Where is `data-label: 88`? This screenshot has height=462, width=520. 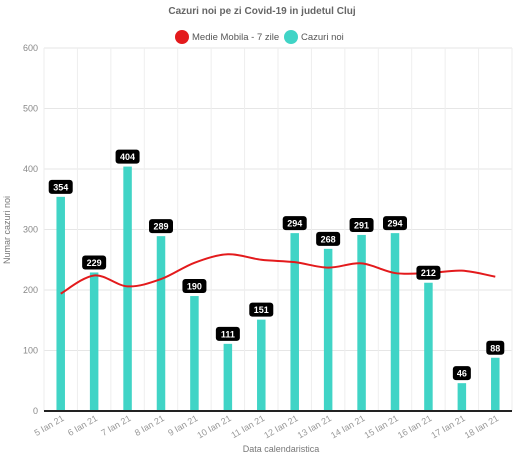
data-label: 88 is located at coordinates (495, 347).